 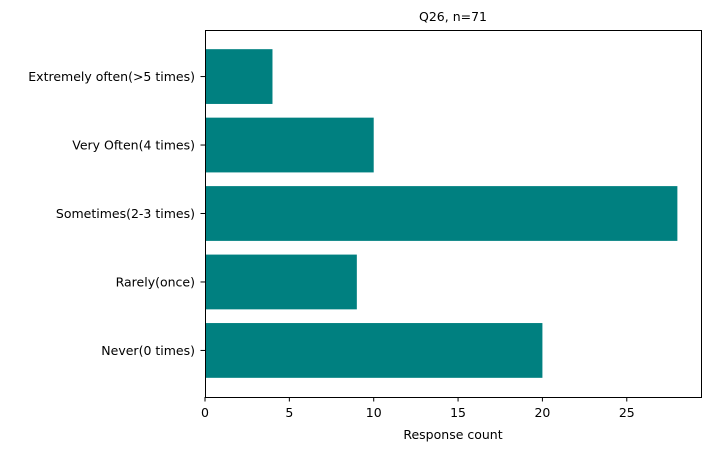 What do you see at coordinates (627, 412) in the screenshot?
I see `x-tick-label-5: 25` at bounding box center [627, 412].